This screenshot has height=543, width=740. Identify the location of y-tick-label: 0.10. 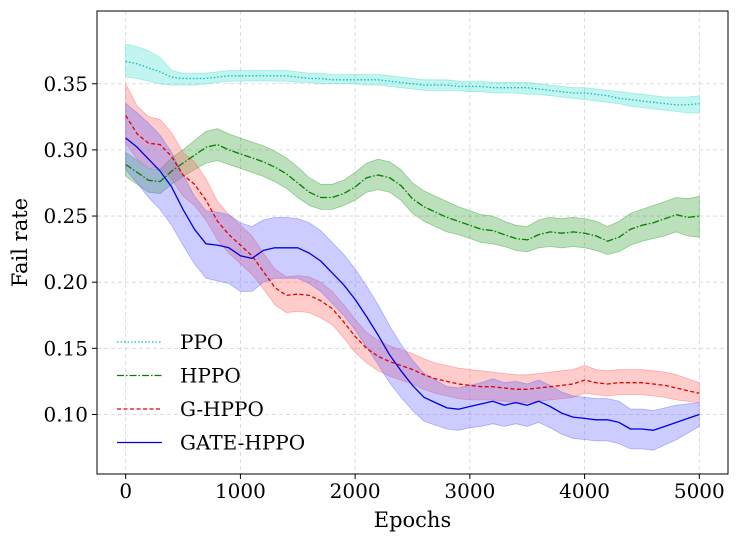
(65, 414).